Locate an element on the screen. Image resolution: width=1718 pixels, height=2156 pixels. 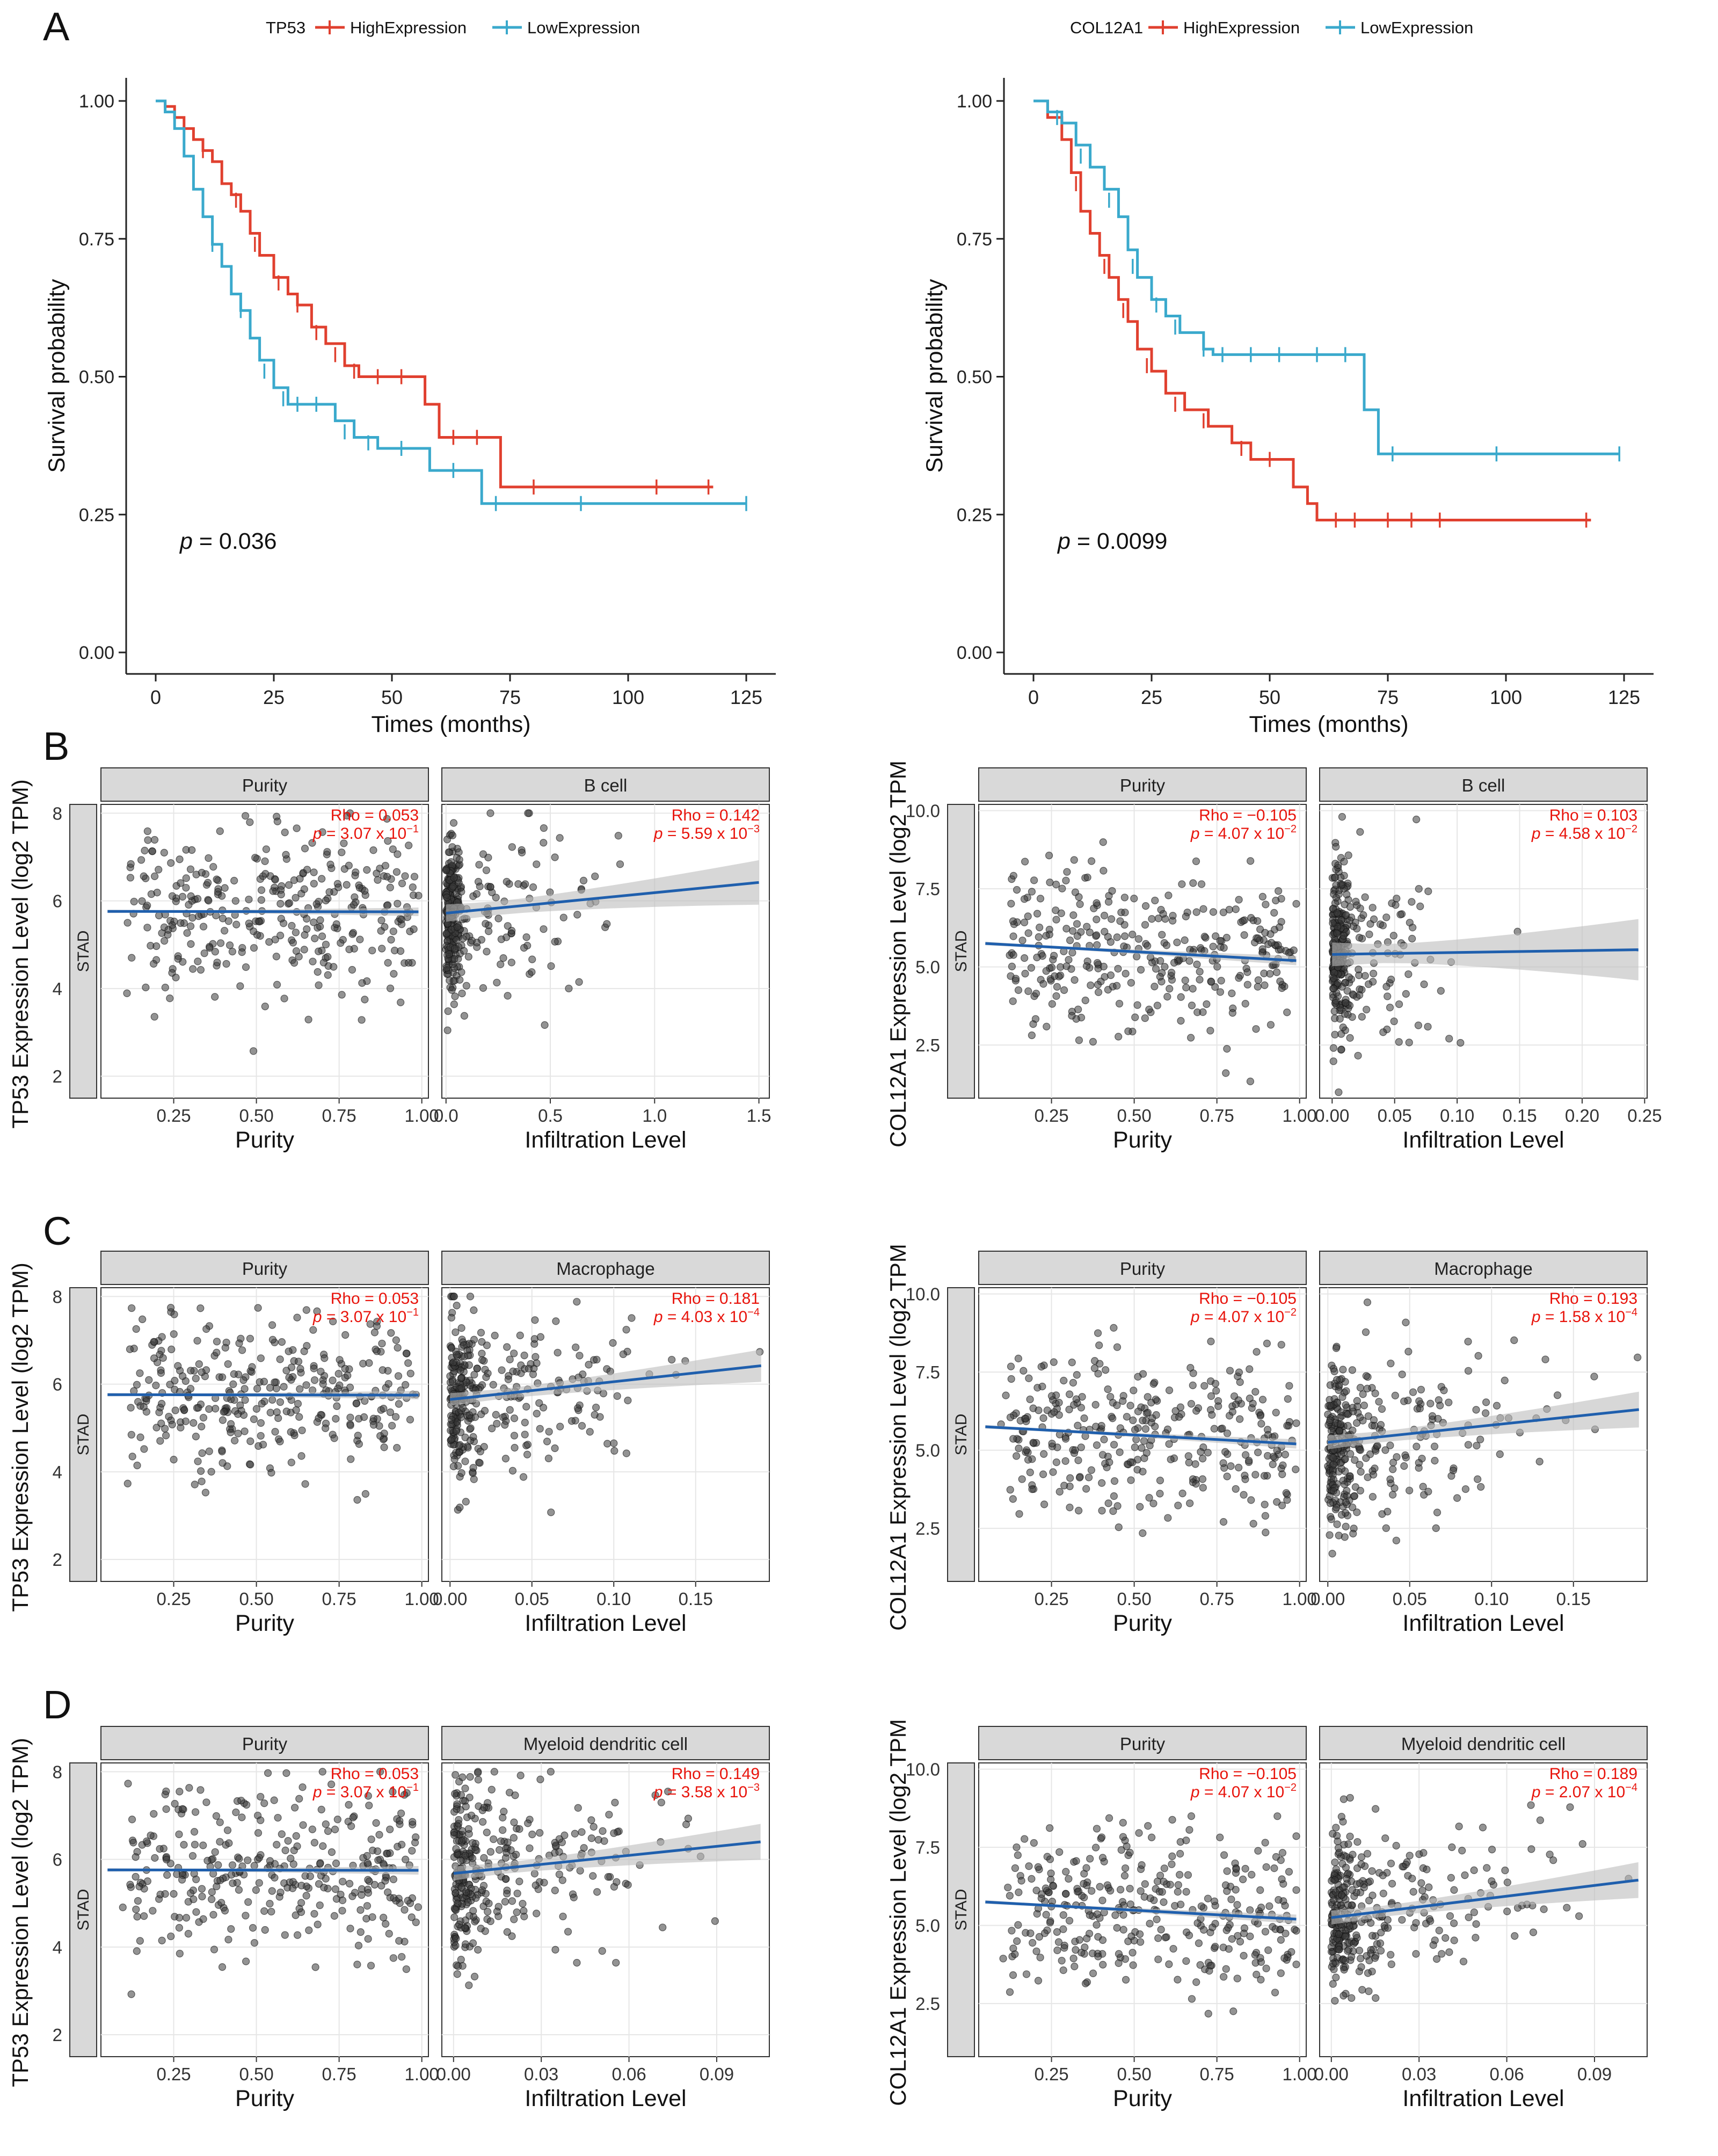
y-tick-label: 0.00 is located at coordinates (96, 653).